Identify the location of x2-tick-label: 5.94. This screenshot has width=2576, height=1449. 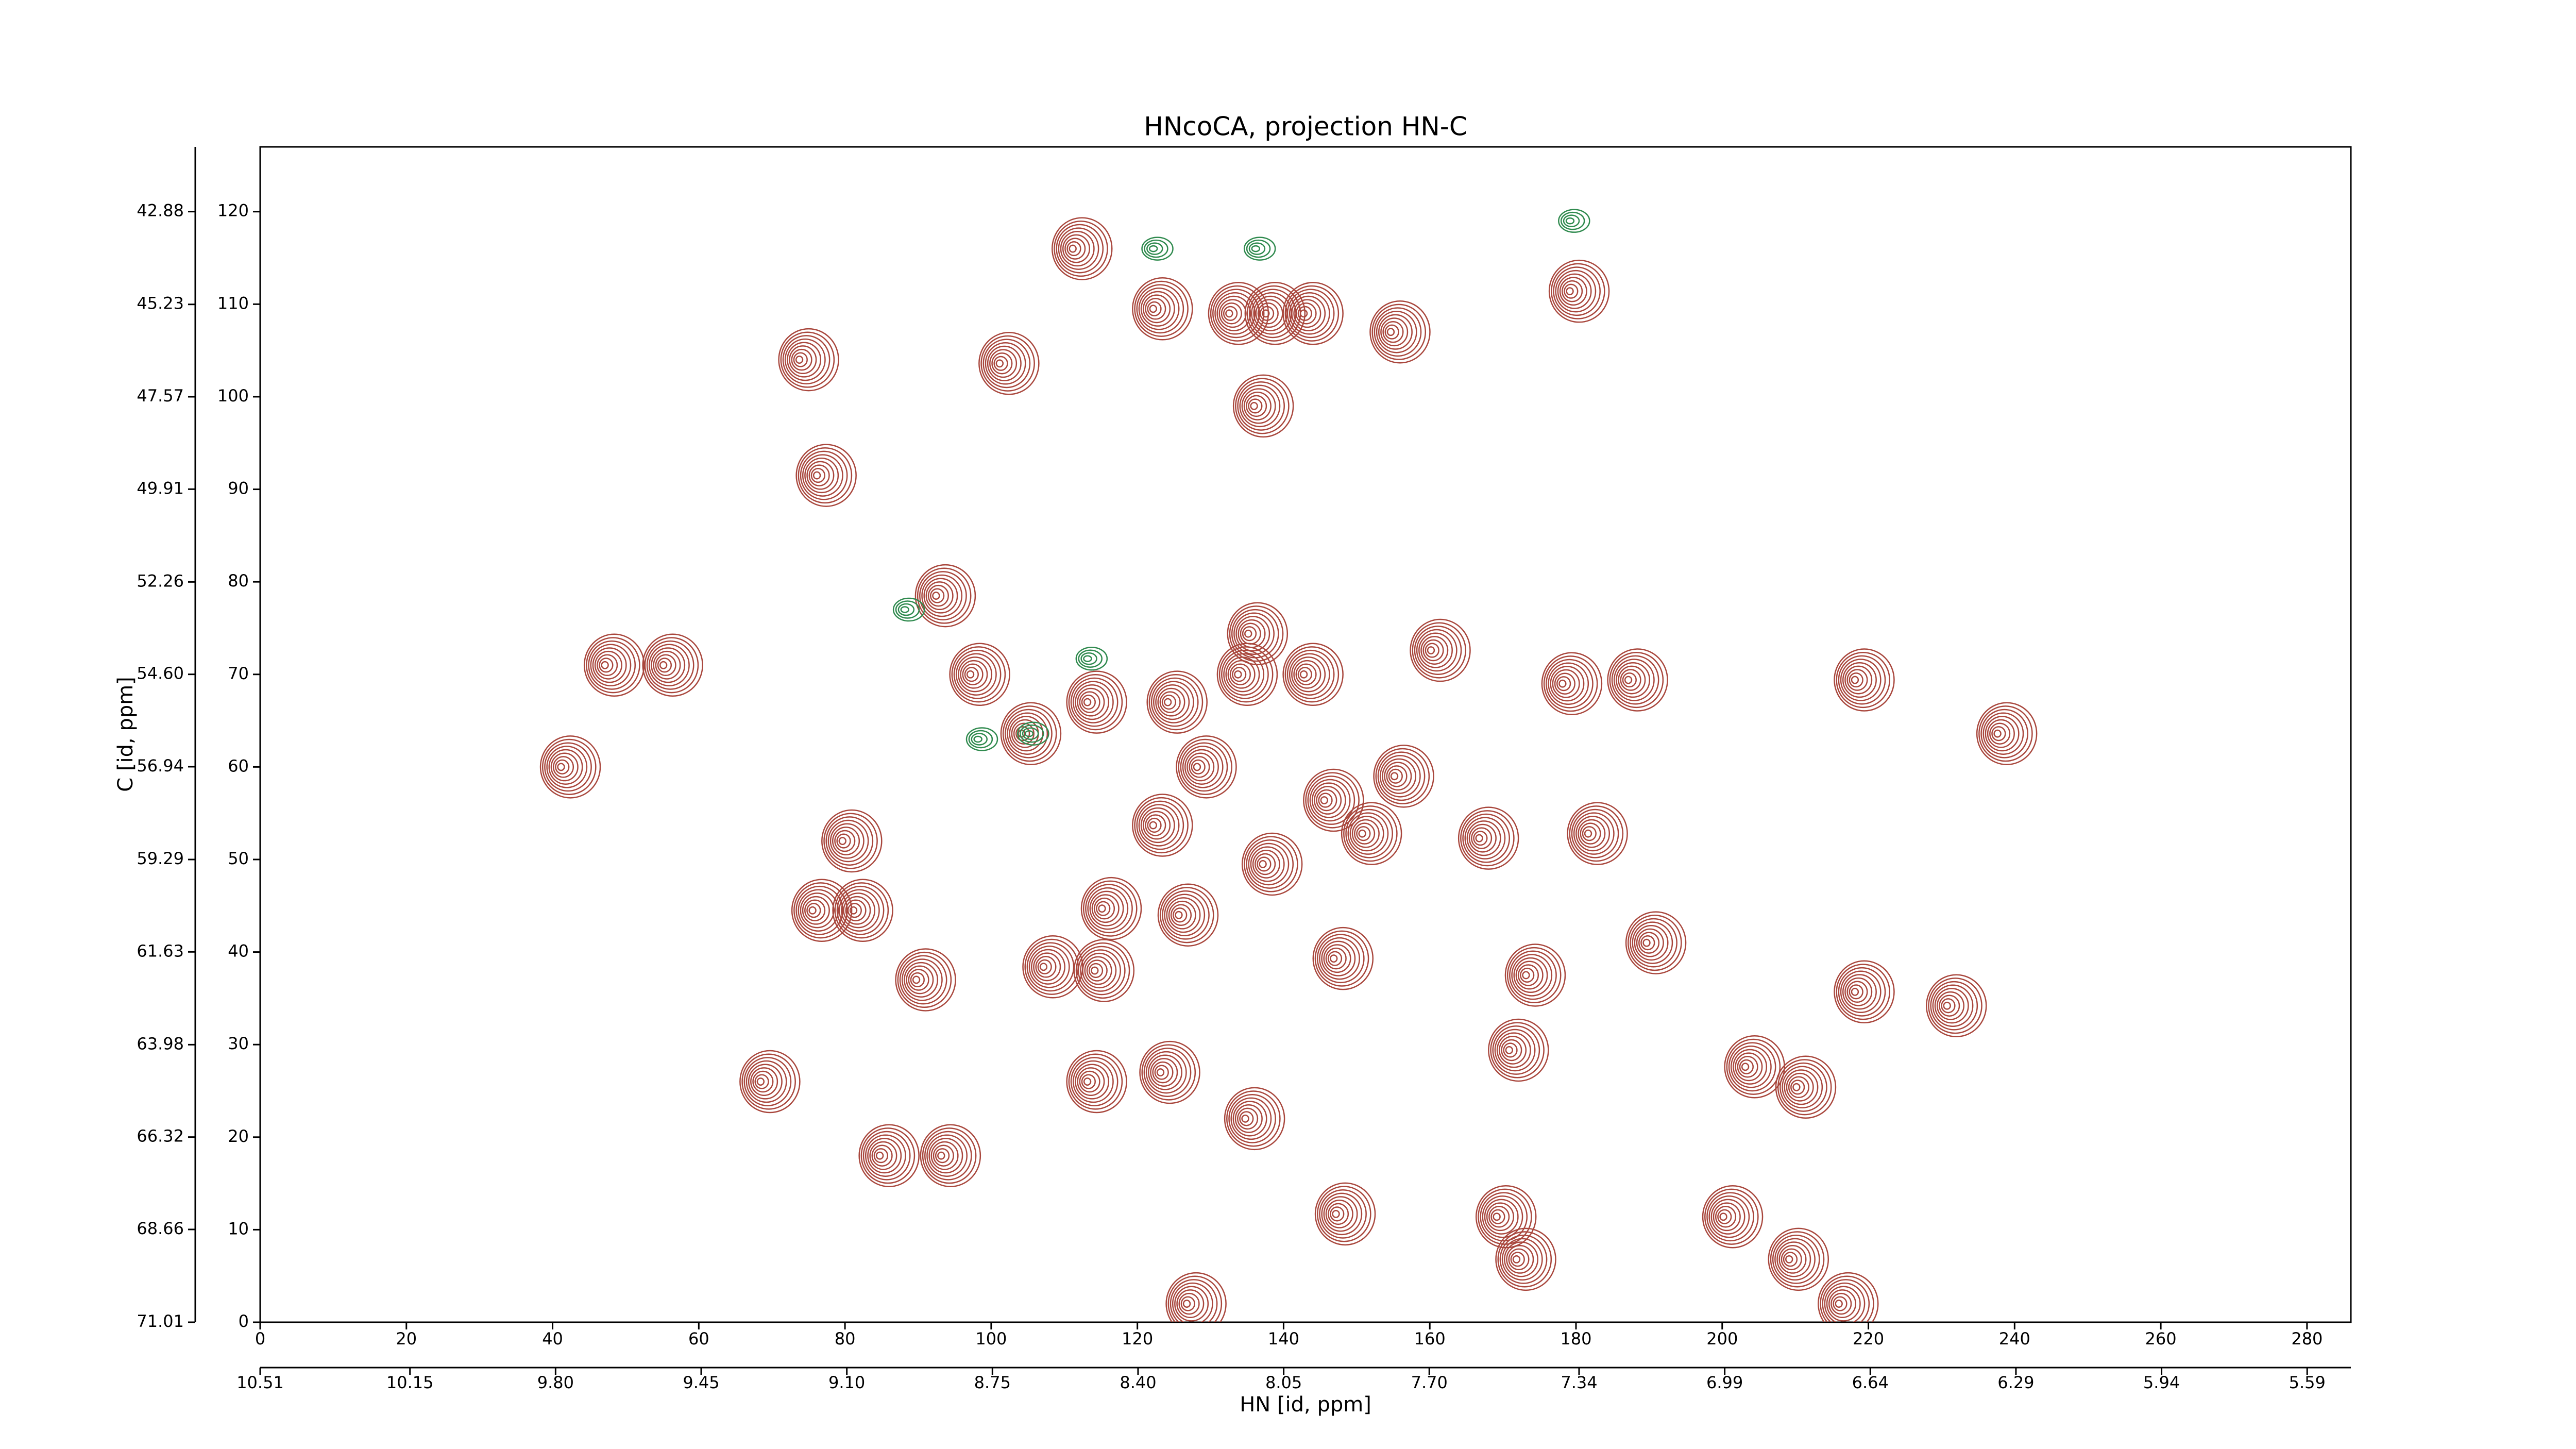
(2161, 1382).